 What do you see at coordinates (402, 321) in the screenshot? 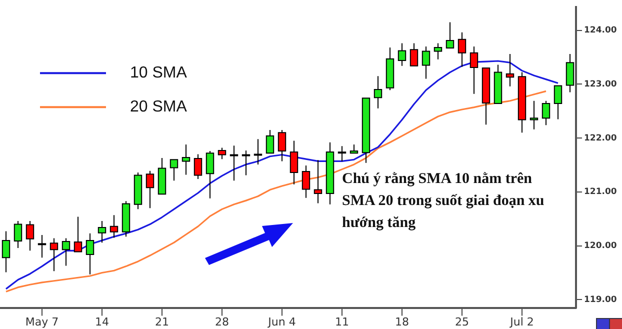
I see `x-tick-label: 18` at bounding box center [402, 321].